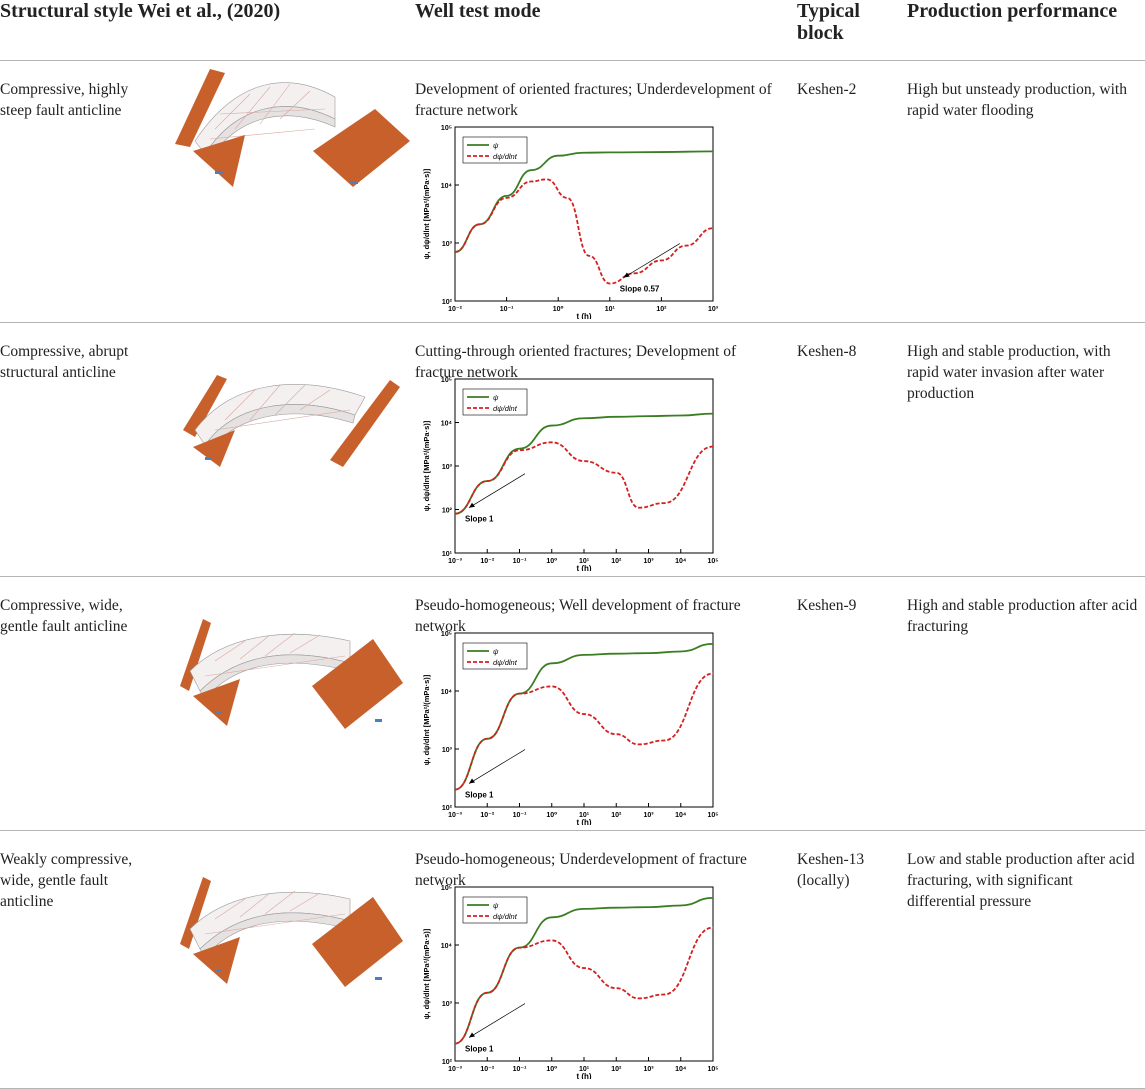 This screenshot has height=1089, width=1145. I want to click on structural-style-text: Compressive, abrupt structural anticline, so click(64, 362).